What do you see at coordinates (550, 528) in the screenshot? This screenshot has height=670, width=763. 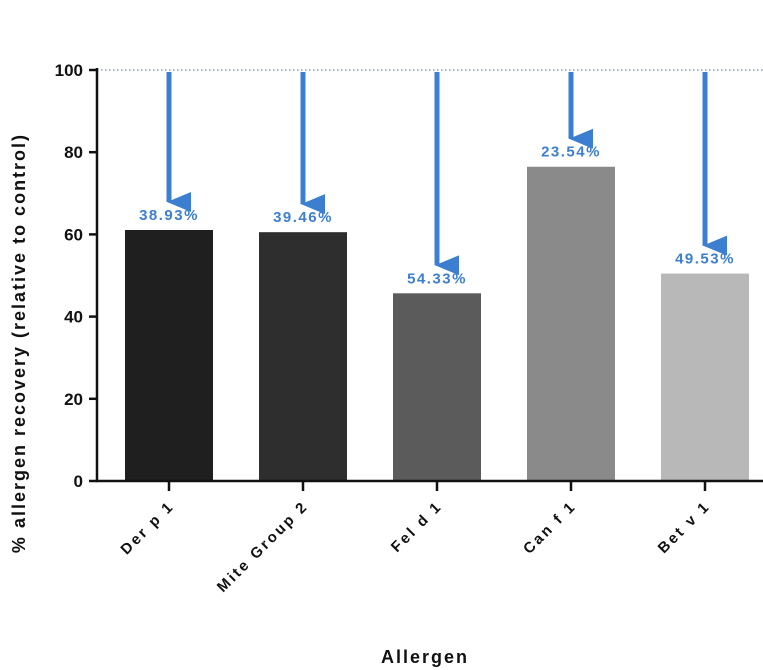 I see `x-tick-label-can-f-1: Can f 1` at bounding box center [550, 528].